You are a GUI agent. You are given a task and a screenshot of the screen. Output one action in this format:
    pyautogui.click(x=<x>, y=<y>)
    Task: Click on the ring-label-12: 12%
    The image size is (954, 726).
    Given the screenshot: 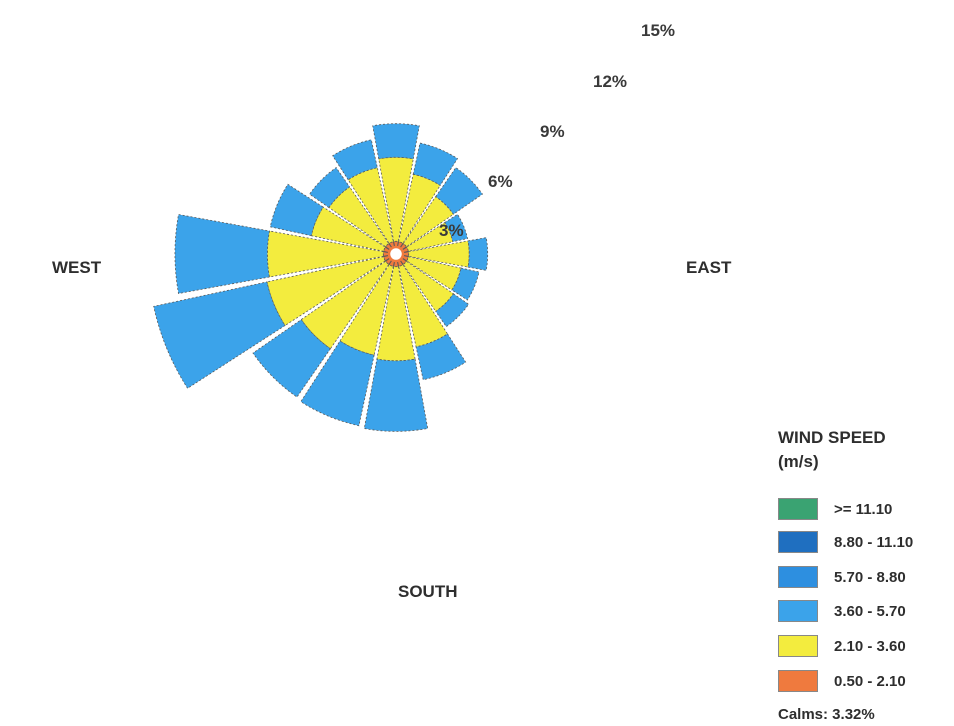 What is the action you would take?
    pyautogui.click(x=610, y=81)
    